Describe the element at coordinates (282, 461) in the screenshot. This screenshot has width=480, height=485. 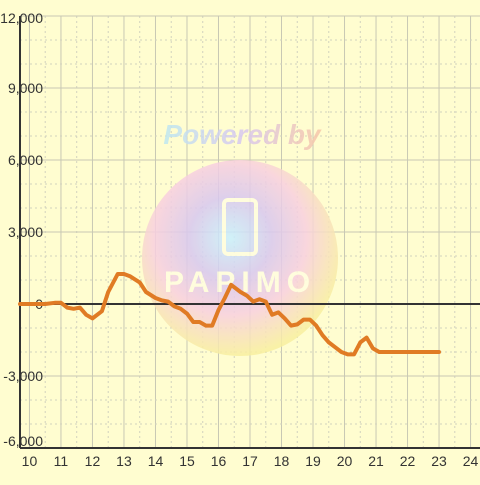
I see `x-tick-label: 18` at that location.